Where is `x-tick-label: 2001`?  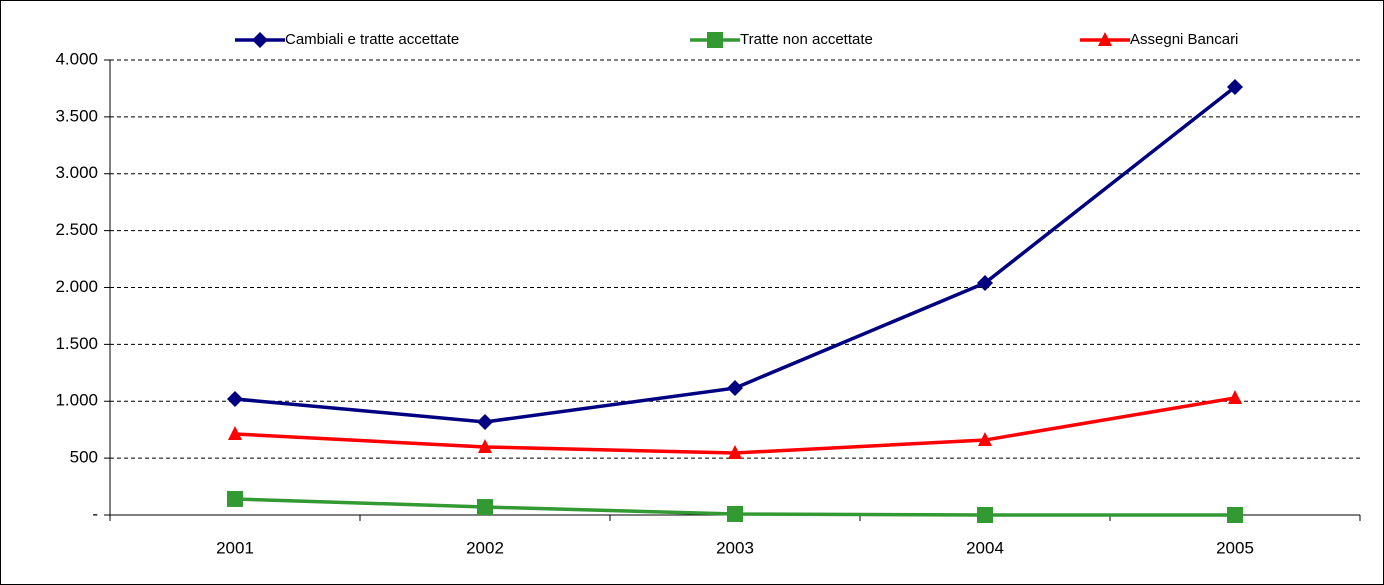
x-tick-label: 2001 is located at coordinates (235, 547).